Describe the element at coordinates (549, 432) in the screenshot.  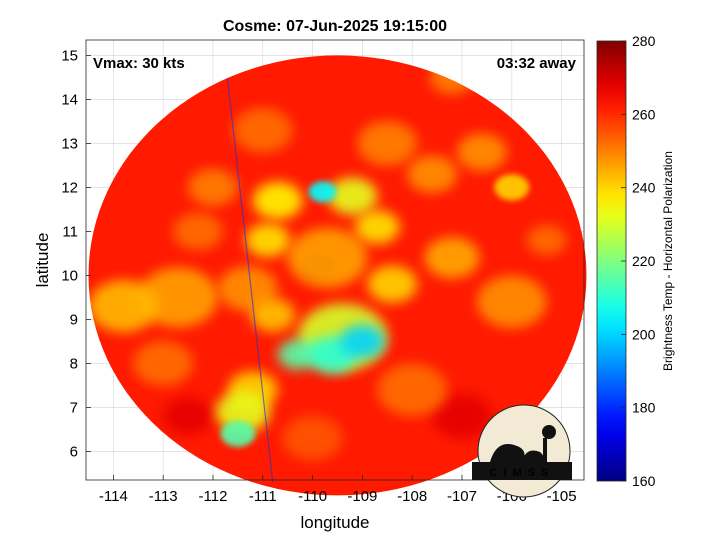
I see `logo-tank` at that location.